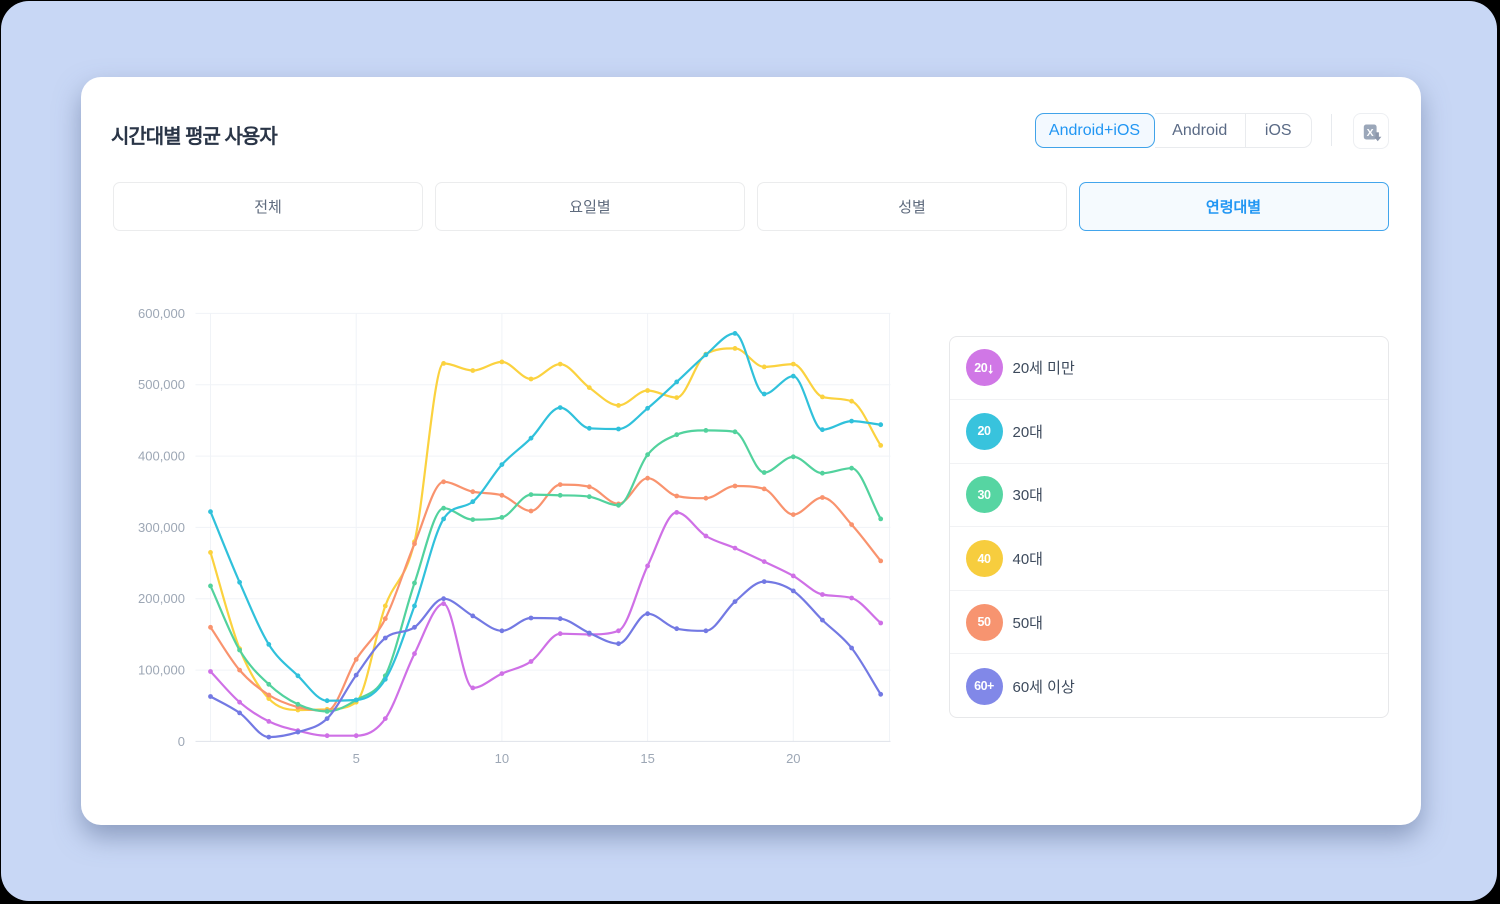  Describe the element at coordinates (161, 384) in the screenshot. I see `svg-text: 500,000` at that location.